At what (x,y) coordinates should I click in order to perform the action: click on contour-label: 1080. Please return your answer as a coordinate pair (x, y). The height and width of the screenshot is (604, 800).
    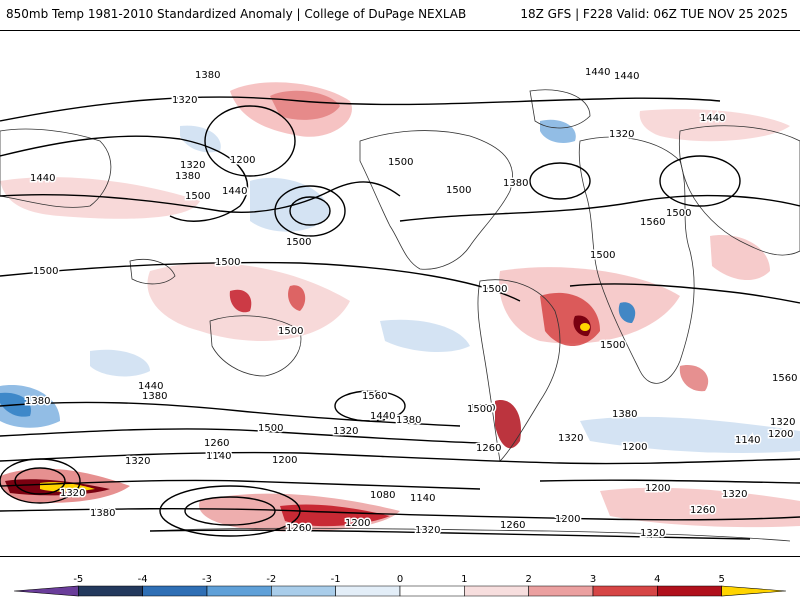
    Looking at the image, I should click on (382, 495).